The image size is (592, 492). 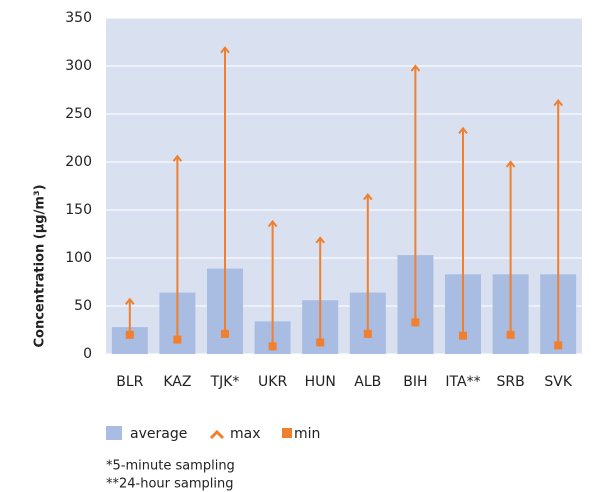 I want to click on x-tick-label: SVK, so click(x=558, y=382).